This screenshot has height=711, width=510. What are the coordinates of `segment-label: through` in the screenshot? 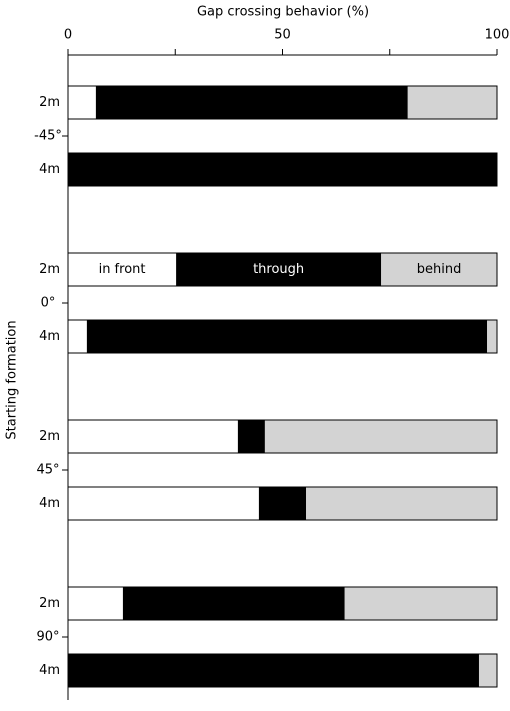 It's located at (278, 269).